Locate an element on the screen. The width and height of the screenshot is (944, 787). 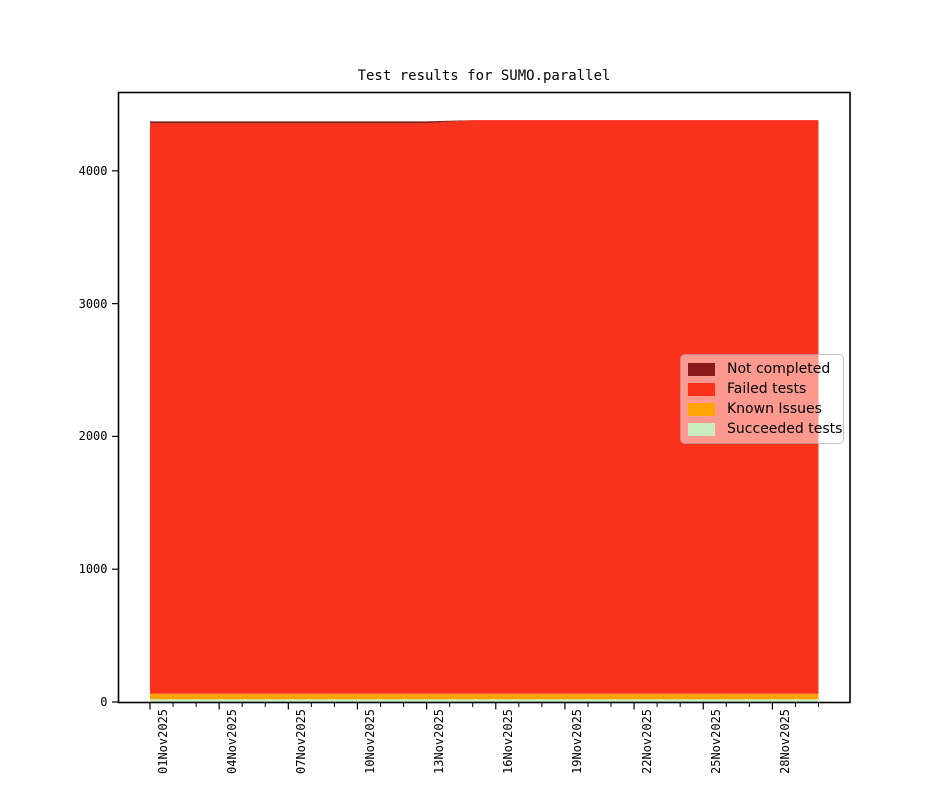
legend-row: Not completed is located at coordinates (762, 369).